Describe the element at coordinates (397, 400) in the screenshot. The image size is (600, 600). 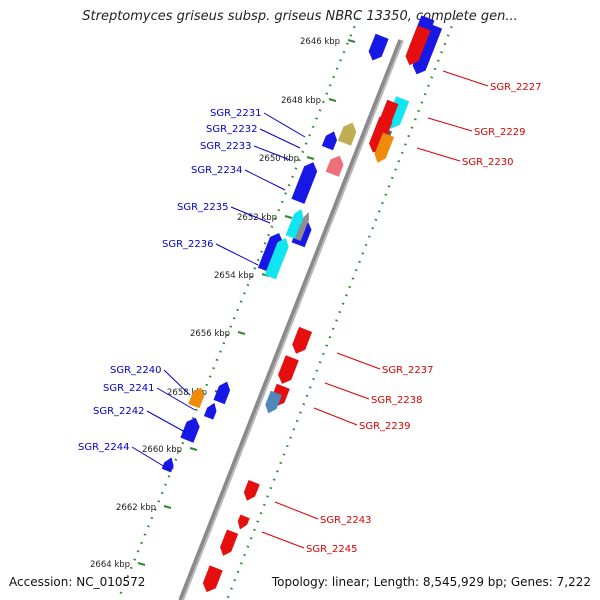
I see `gene-label-reverse: SGR_2238` at that location.